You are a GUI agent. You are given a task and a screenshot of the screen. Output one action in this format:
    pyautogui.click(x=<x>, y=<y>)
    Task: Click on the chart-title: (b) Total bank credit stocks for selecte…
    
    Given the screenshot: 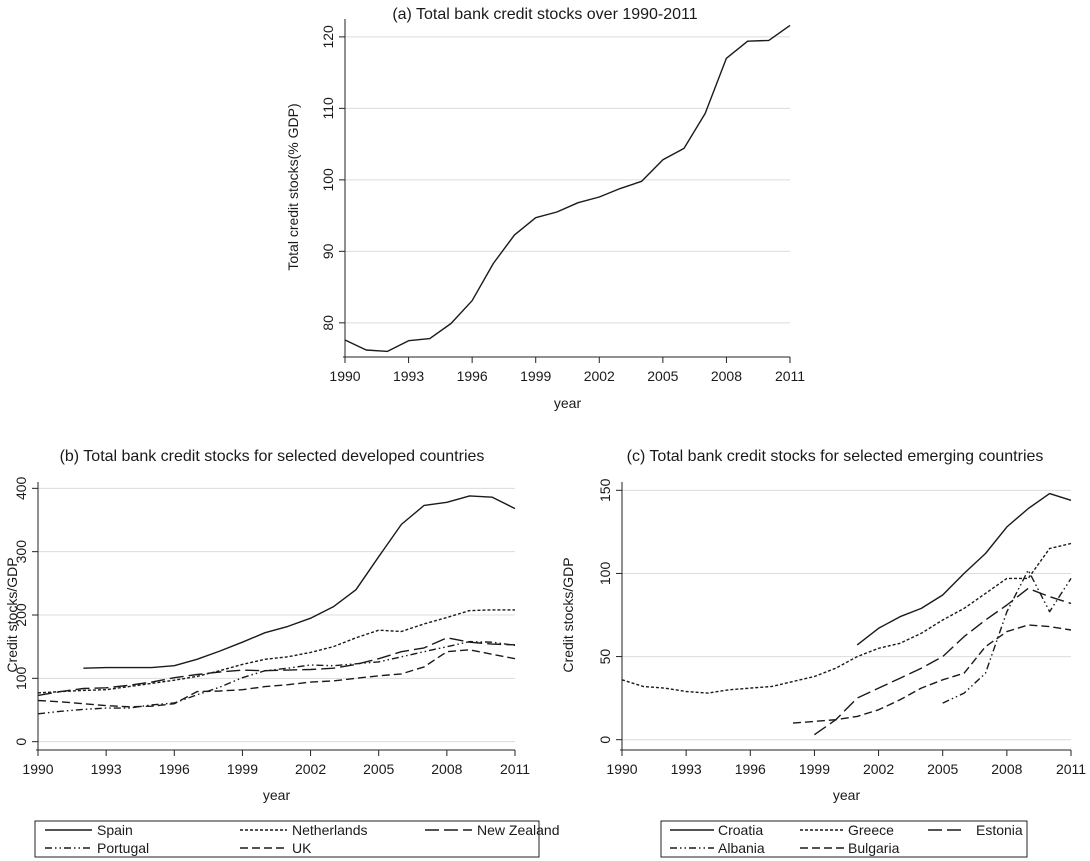 What is the action you would take?
    pyautogui.click(x=272, y=456)
    